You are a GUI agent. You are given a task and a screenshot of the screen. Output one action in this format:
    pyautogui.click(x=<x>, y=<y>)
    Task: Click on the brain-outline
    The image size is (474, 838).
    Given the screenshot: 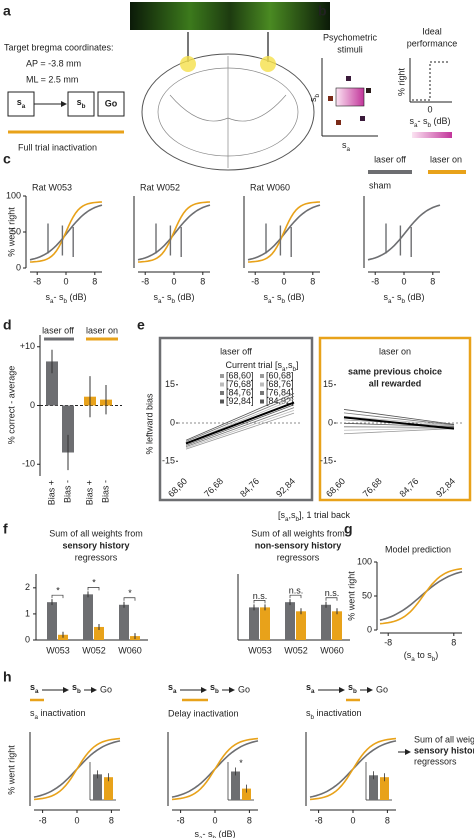 What is the action you would take?
    pyautogui.click(x=228, y=112)
    